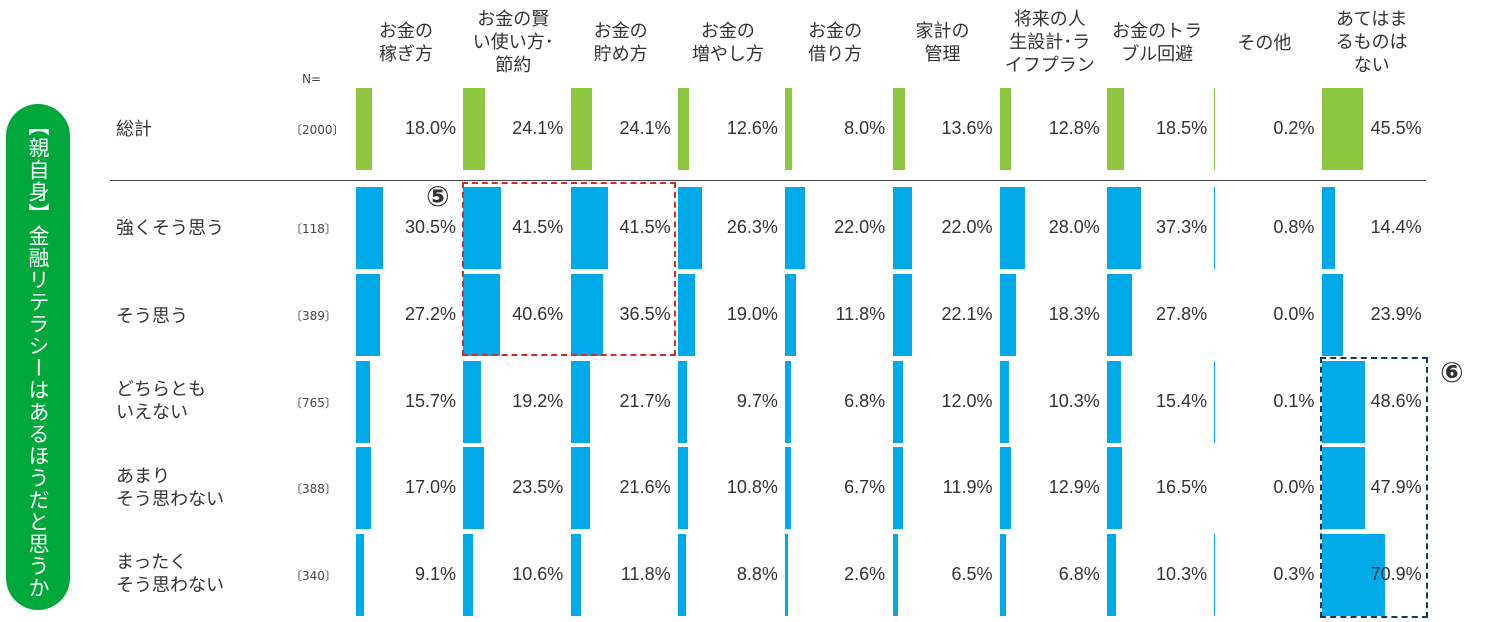 The image size is (1496, 622). Describe the element at coordinates (1182, 314) in the screenshot. I see `bar-value-label: 27.8%` at that location.